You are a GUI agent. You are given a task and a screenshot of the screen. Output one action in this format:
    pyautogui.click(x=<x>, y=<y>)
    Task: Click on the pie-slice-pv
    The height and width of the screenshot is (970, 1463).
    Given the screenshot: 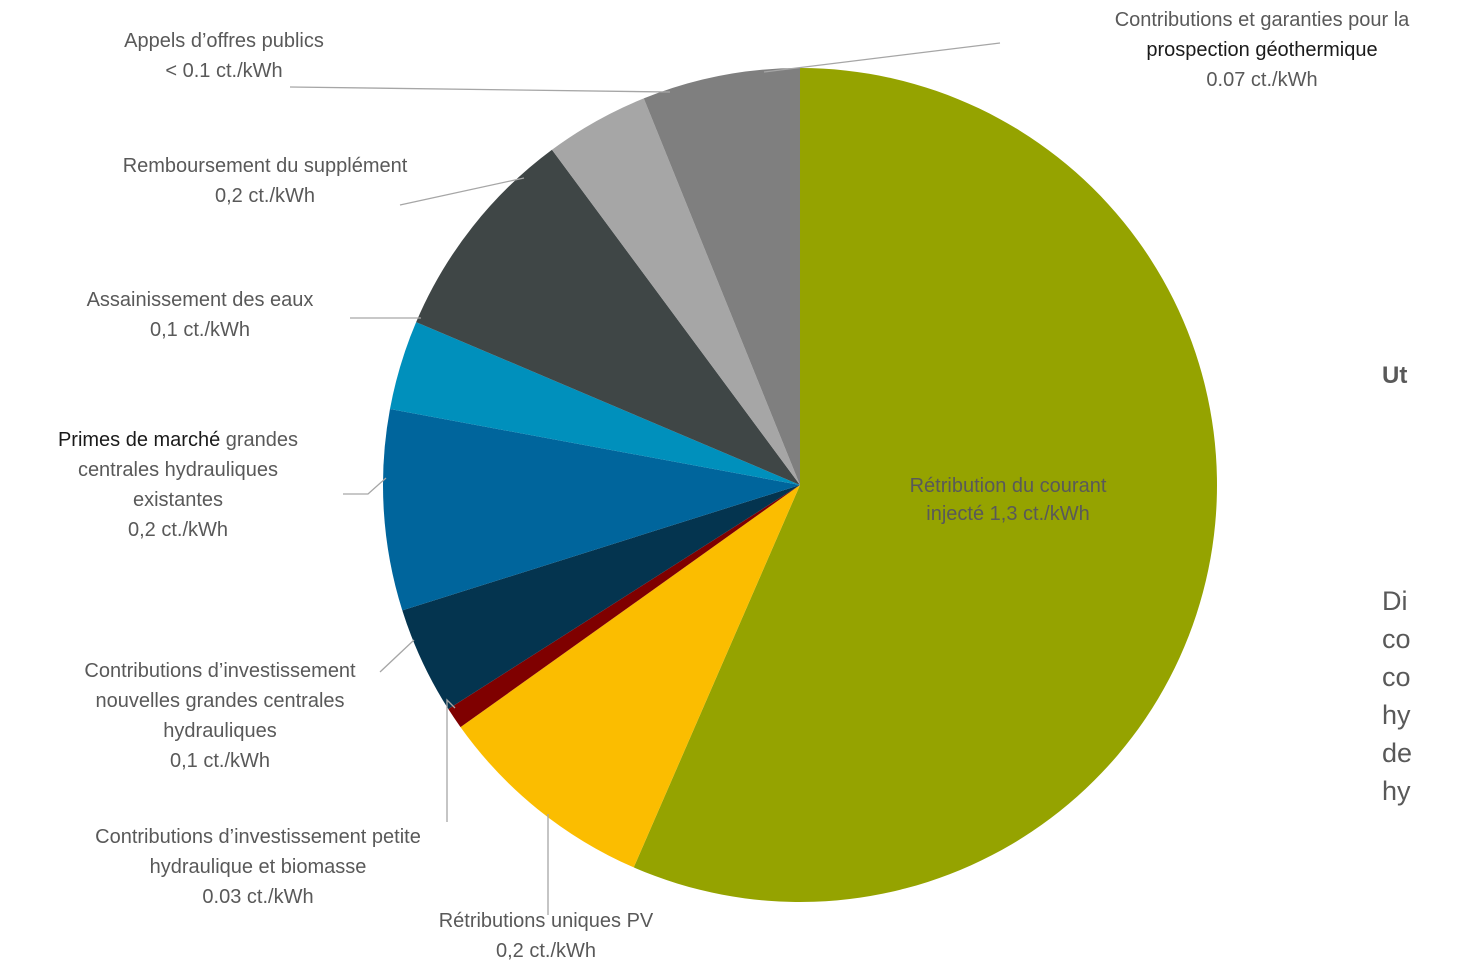 What is the action you would take?
    pyautogui.click(x=630, y=676)
    